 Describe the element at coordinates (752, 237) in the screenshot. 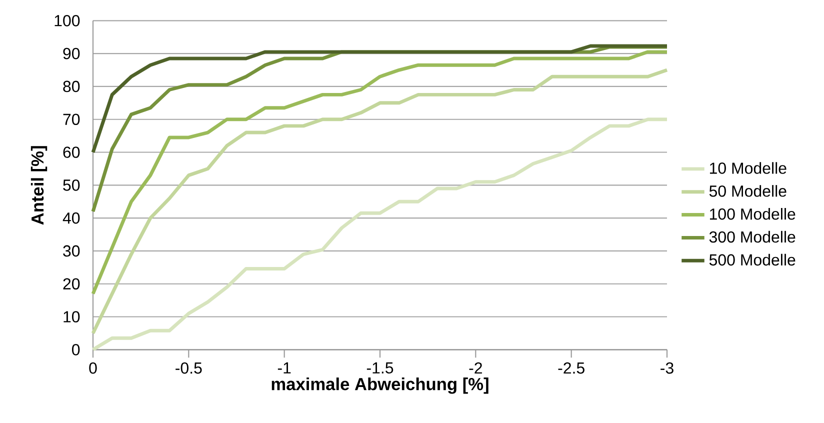

I see `legend-label: 300 Modelle` at that location.